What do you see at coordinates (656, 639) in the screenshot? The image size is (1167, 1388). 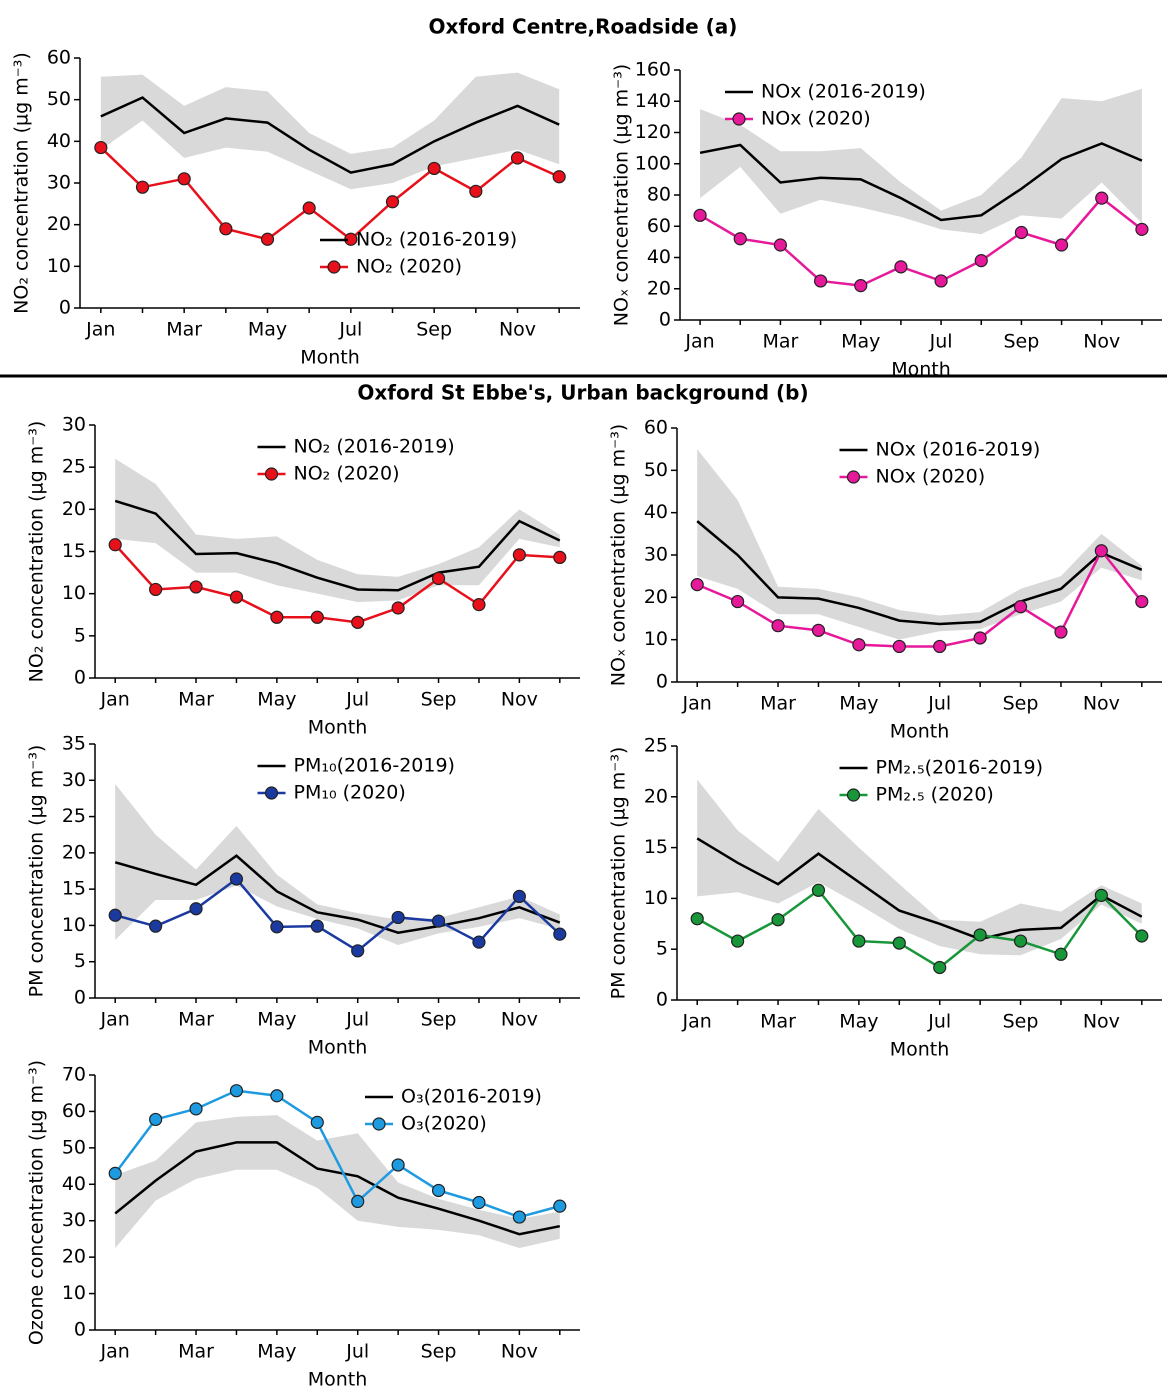 I see `y-tick-label: 10` at bounding box center [656, 639].